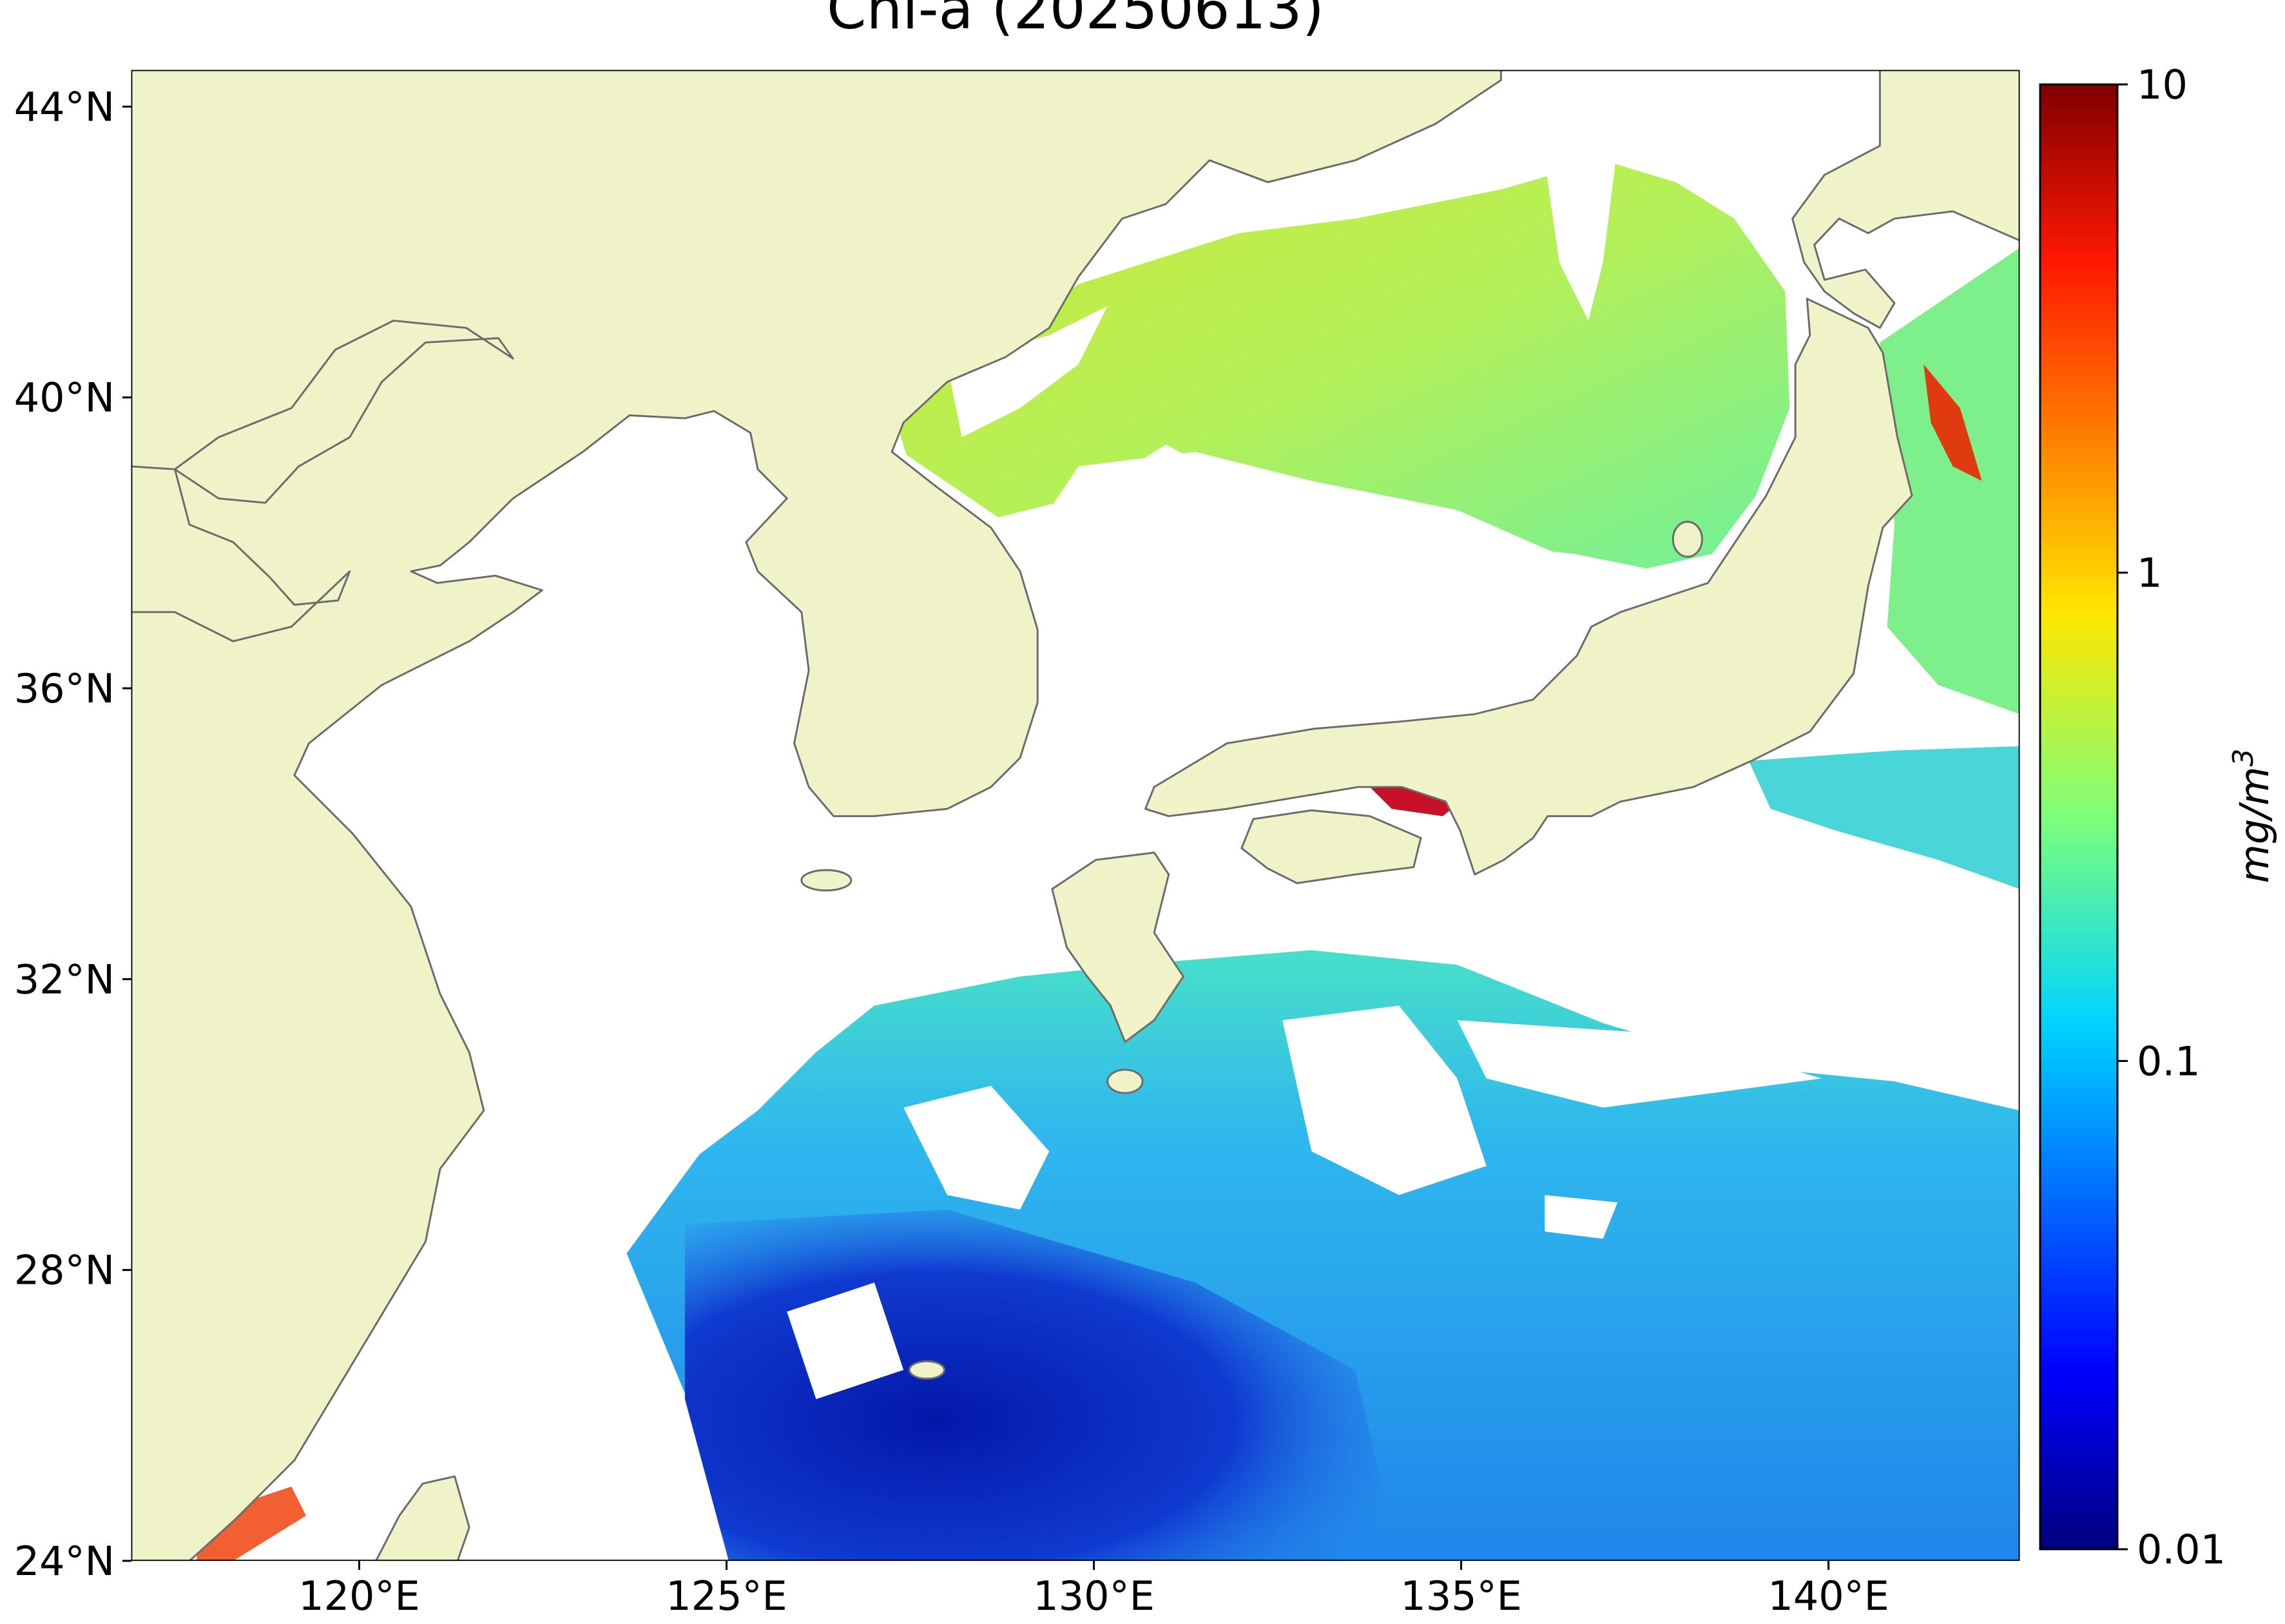  What do you see at coordinates (726, 1596) in the screenshot?
I see `x-tick-label: 125°E` at bounding box center [726, 1596].